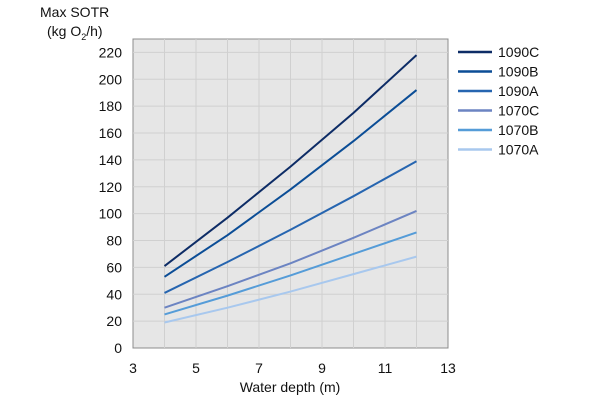 The image size is (600, 405). Describe the element at coordinates (518, 130) in the screenshot. I see `legend-label: 1070B` at that location.